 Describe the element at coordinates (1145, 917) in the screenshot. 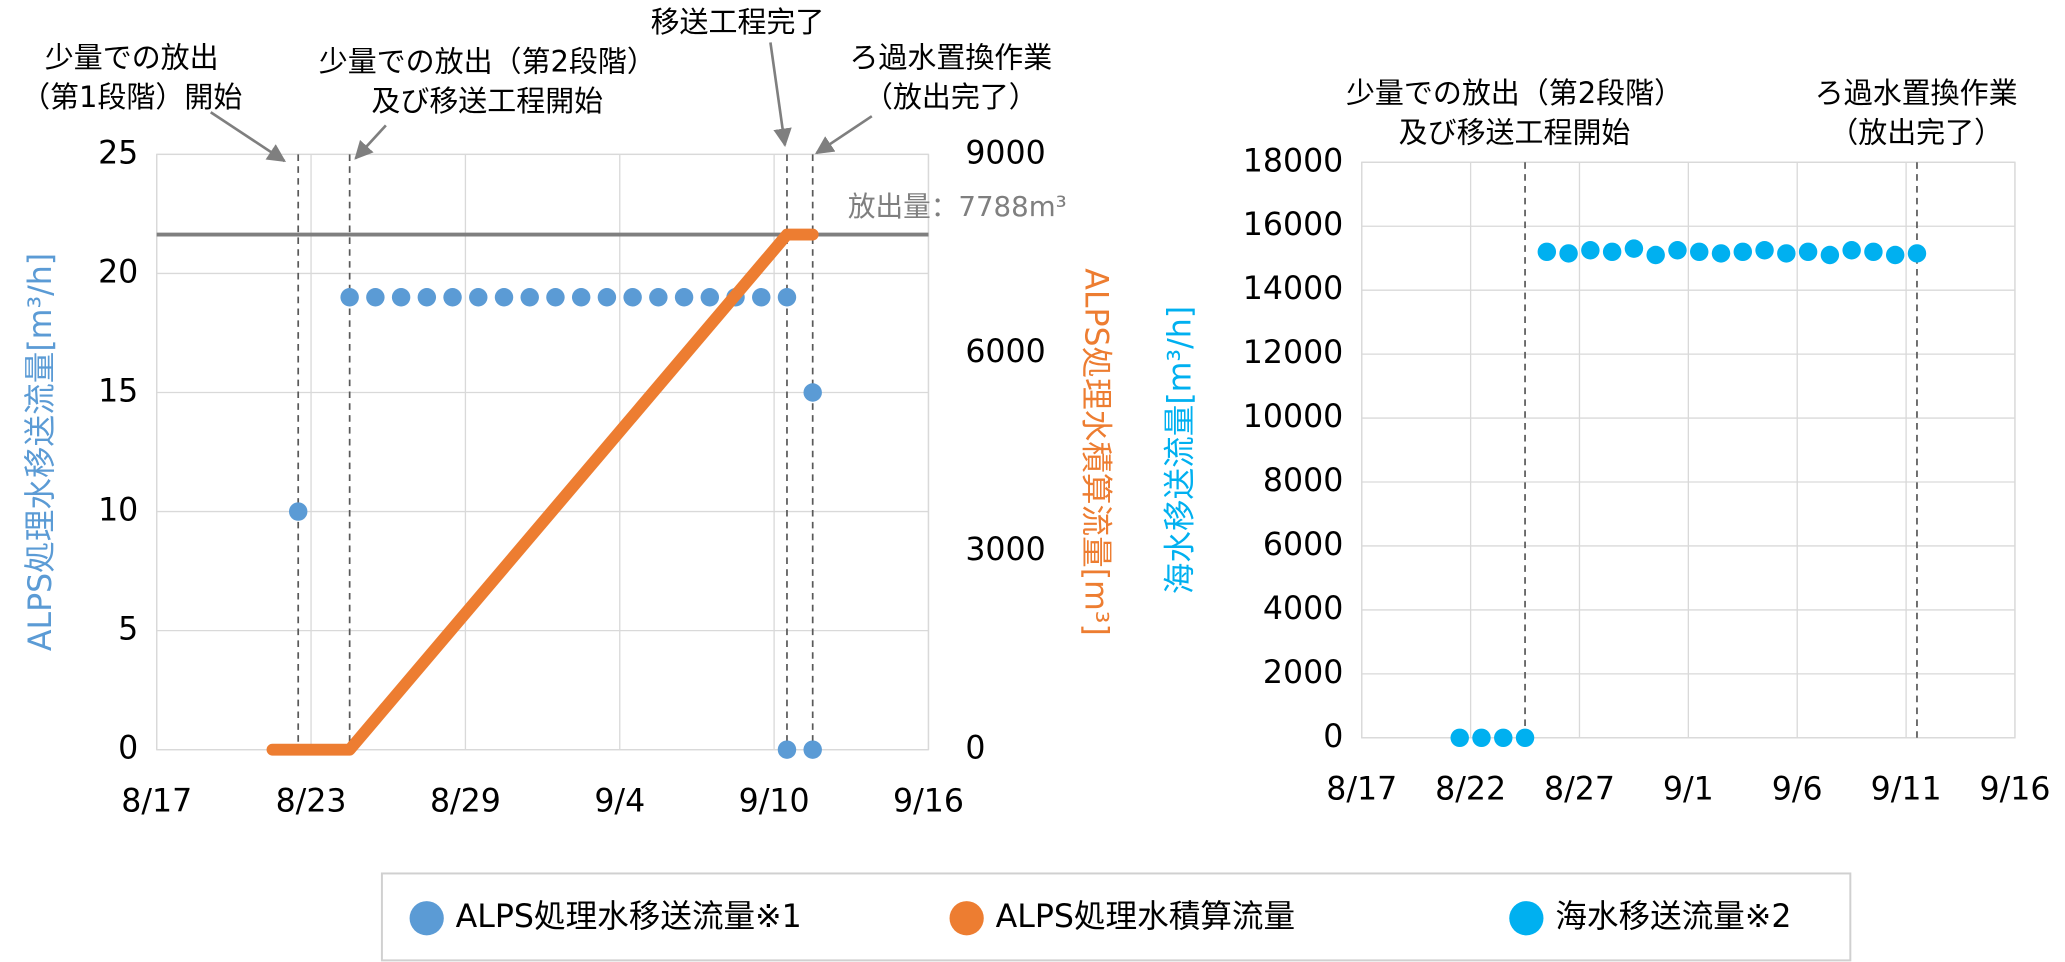

I see `legend-label: ALPS処理水積算流量` at that location.